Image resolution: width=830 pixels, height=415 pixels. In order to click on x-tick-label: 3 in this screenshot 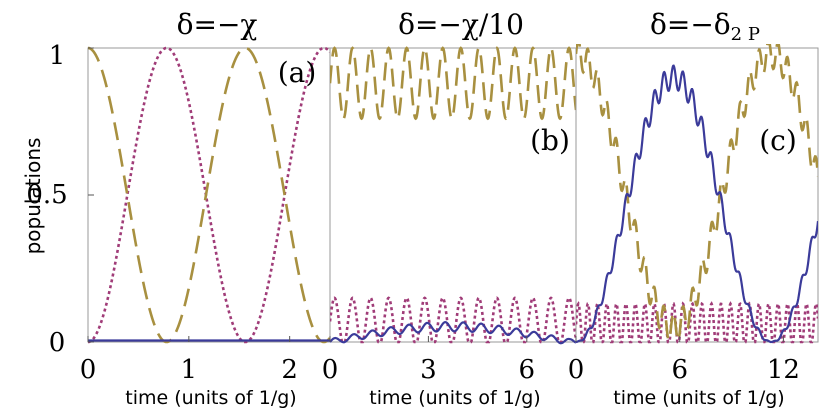, I will do `click(428, 370)`.